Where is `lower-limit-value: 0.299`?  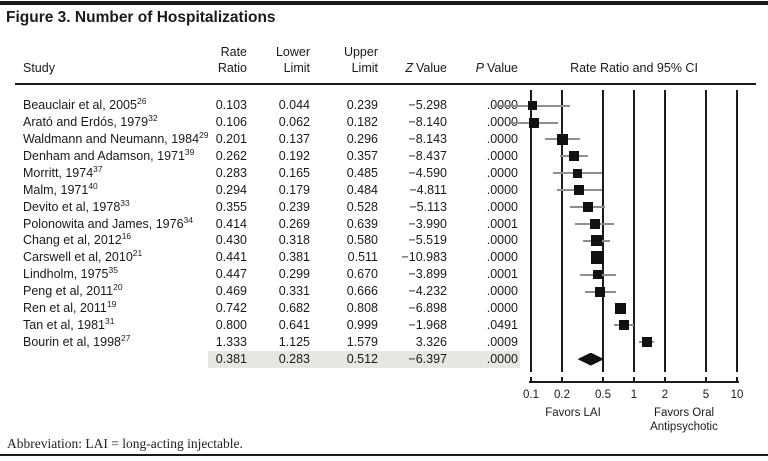
lower-limit-value: 0.299 is located at coordinates (294, 274).